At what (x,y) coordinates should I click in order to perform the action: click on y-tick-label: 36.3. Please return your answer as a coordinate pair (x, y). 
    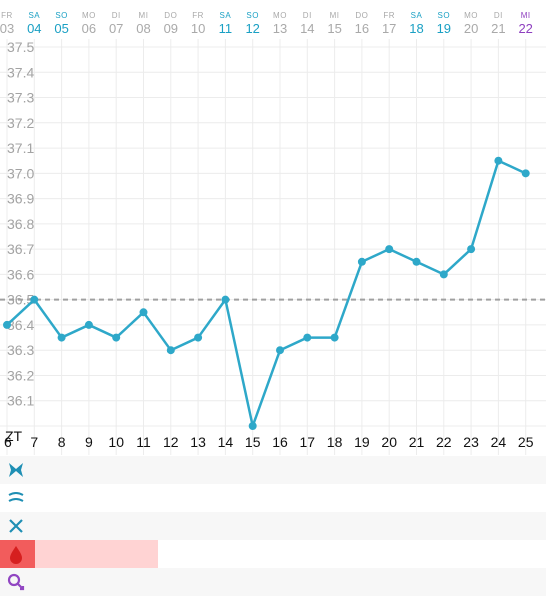
    Looking at the image, I should click on (20, 350).